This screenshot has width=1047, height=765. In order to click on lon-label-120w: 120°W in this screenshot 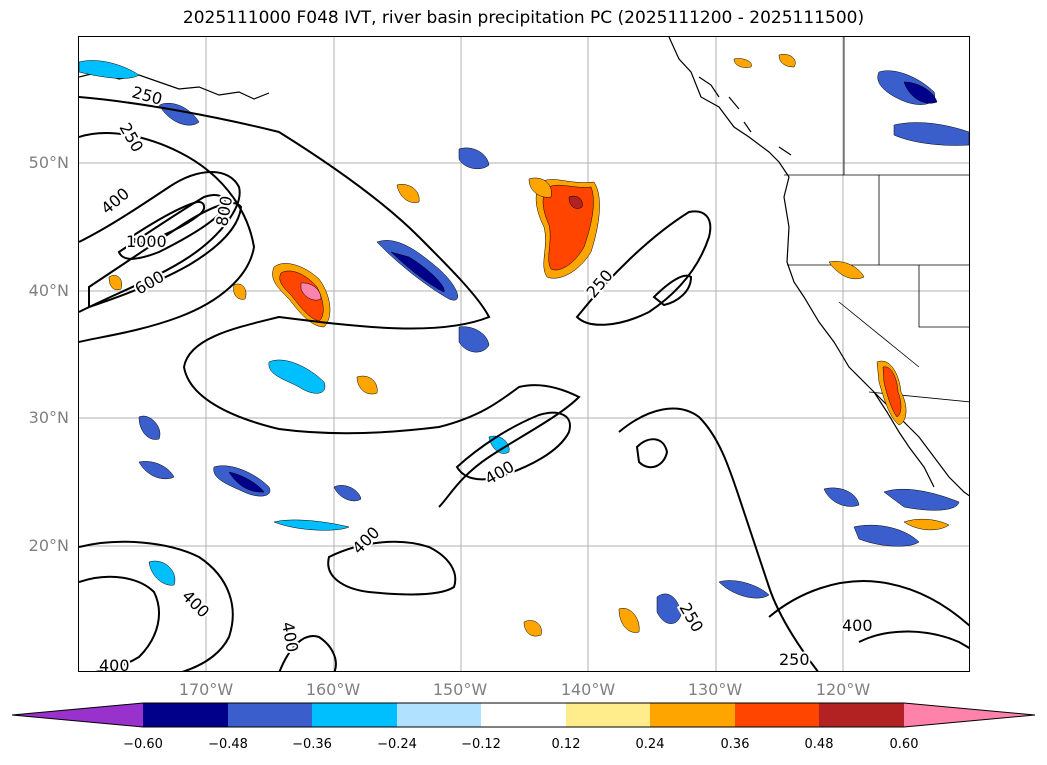, I will do `click(843, 689)`.